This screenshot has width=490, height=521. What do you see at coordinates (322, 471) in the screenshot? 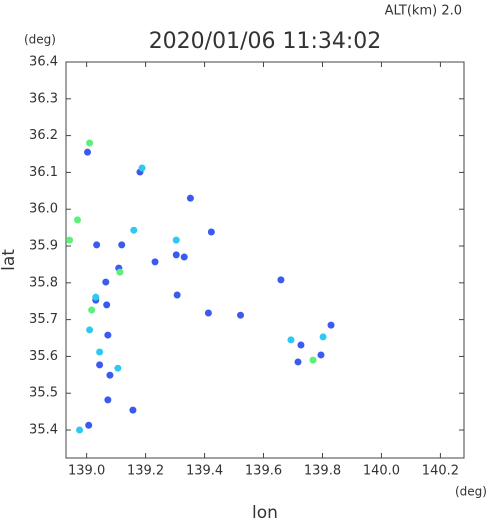
I see `x-tick-label: 139.8` at bounding box center [322, 471].